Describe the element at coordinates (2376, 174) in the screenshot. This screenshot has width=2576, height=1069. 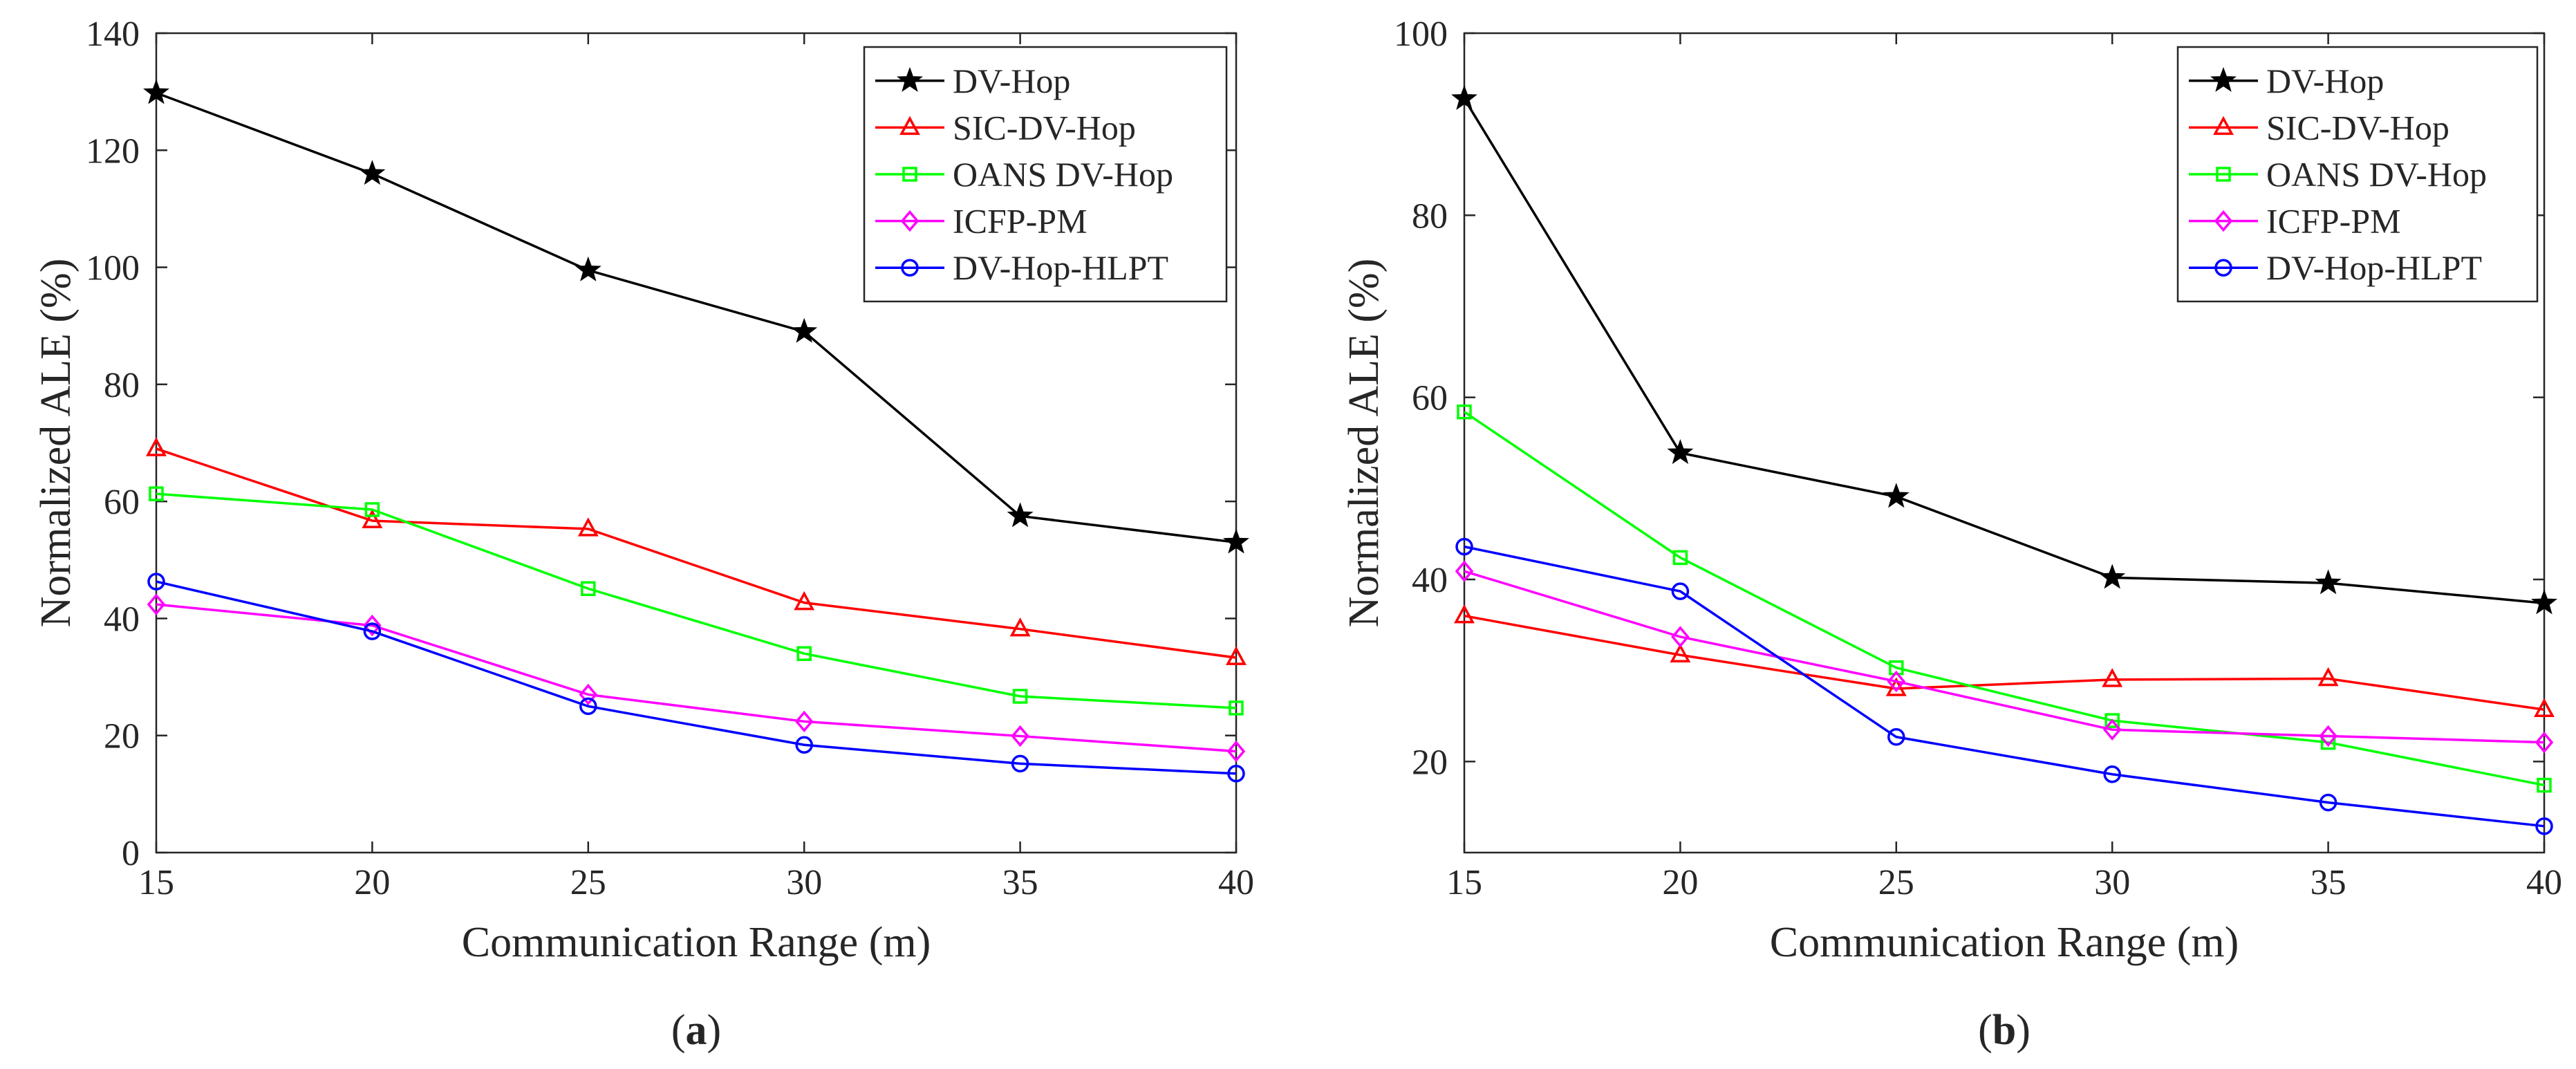
I see `legend-label: OANS DV-Hop` at that location.